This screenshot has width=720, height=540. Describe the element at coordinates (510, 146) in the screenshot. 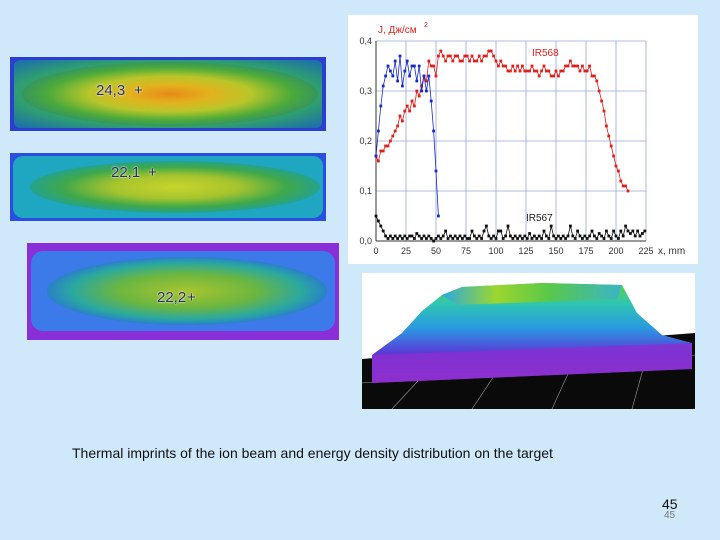

I see `chart-series` at that location.